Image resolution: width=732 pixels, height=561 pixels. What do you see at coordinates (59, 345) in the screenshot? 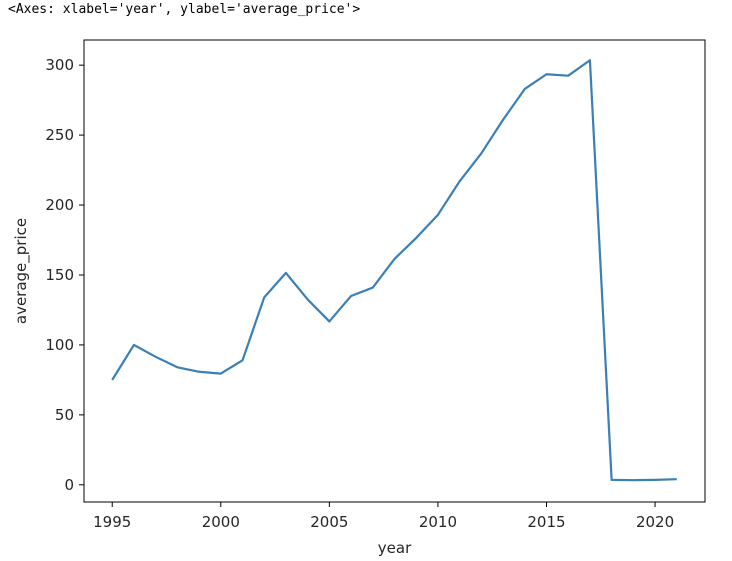
I see `y-tick-label: 100` at bounding box center [59, 345].